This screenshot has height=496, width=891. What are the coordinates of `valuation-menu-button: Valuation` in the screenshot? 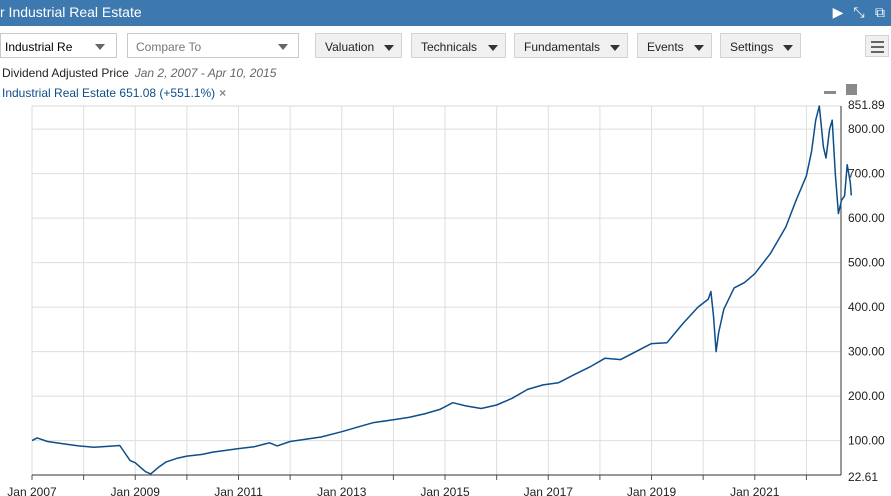 It's located at (358, 45).